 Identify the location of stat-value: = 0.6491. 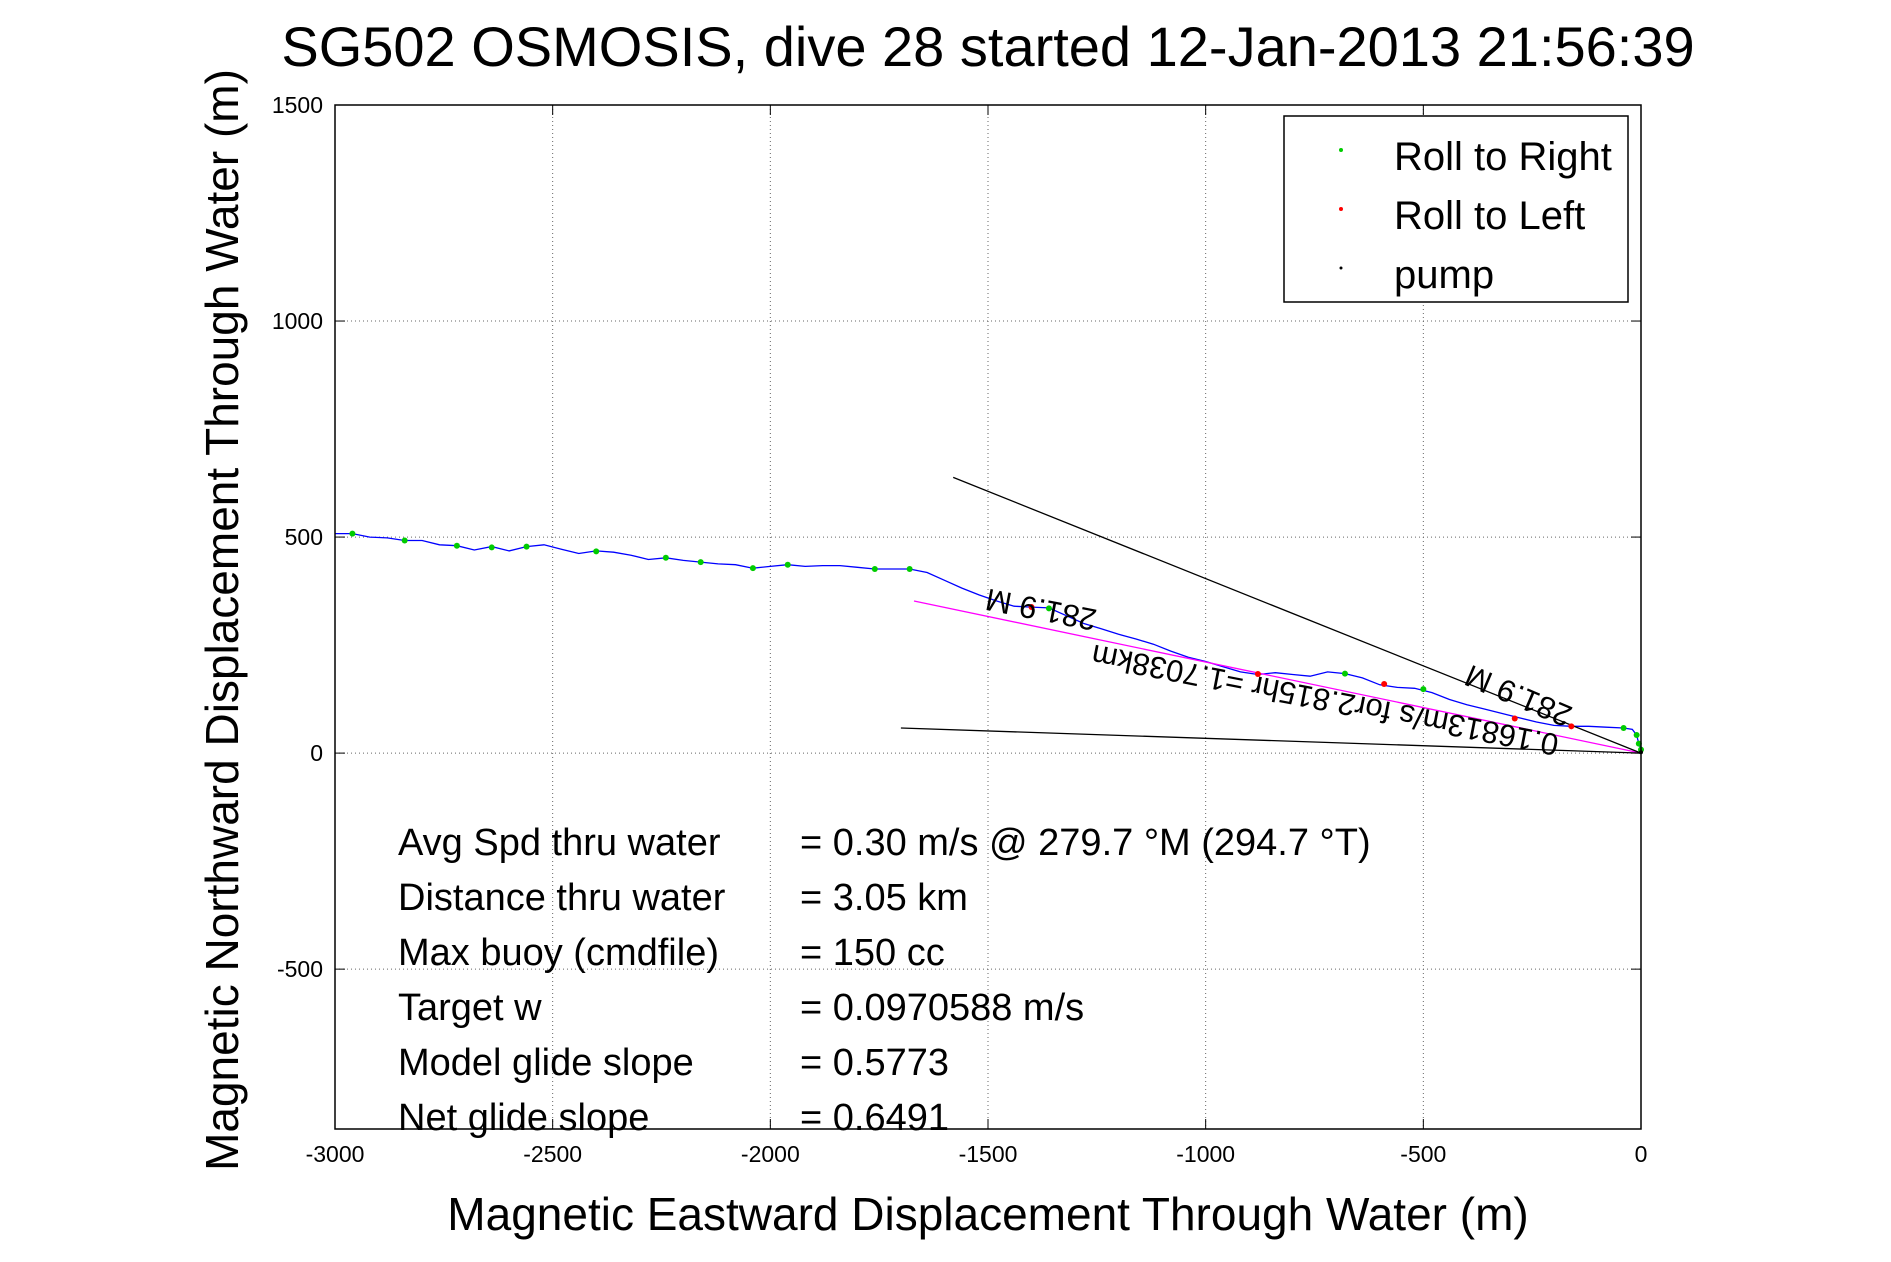
(874, 1118).